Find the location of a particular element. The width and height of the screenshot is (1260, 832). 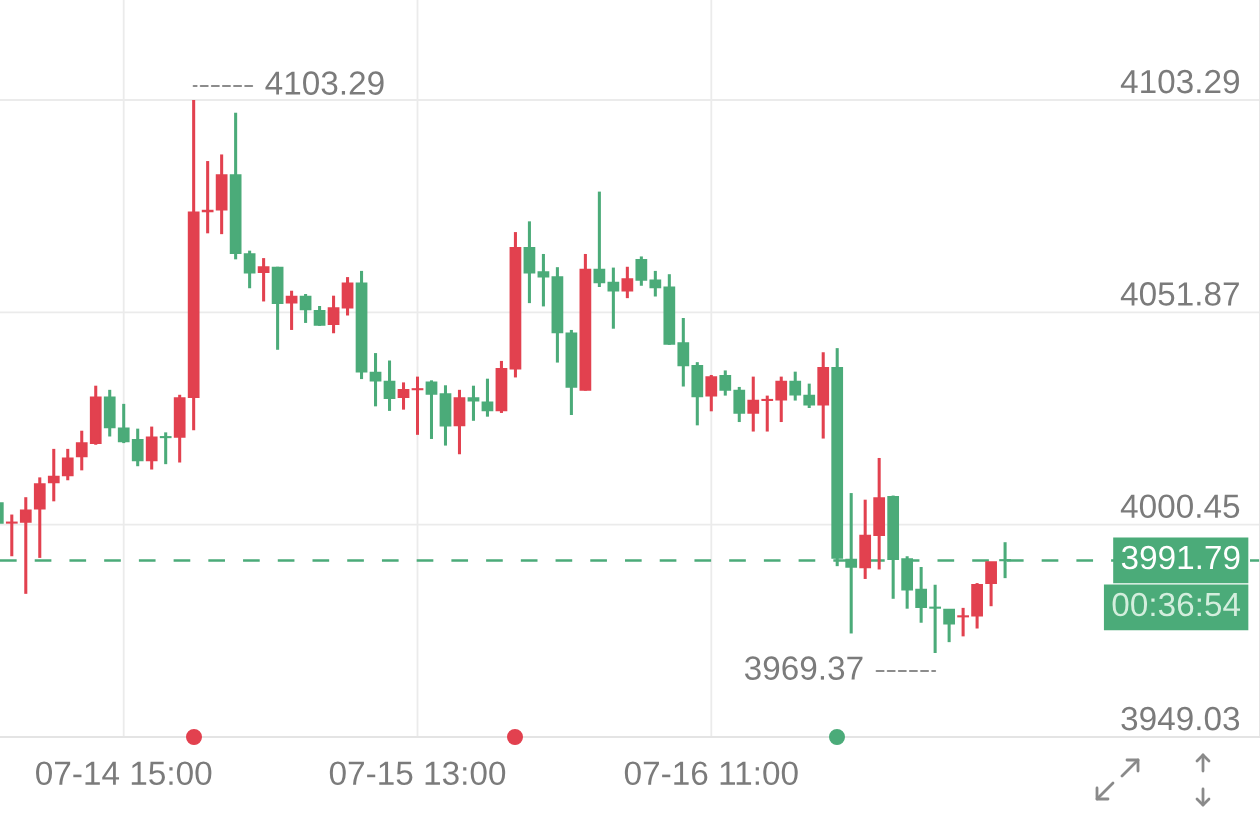

x-tick-label: 07-14 15:00 is located at coordinates (124, 773).